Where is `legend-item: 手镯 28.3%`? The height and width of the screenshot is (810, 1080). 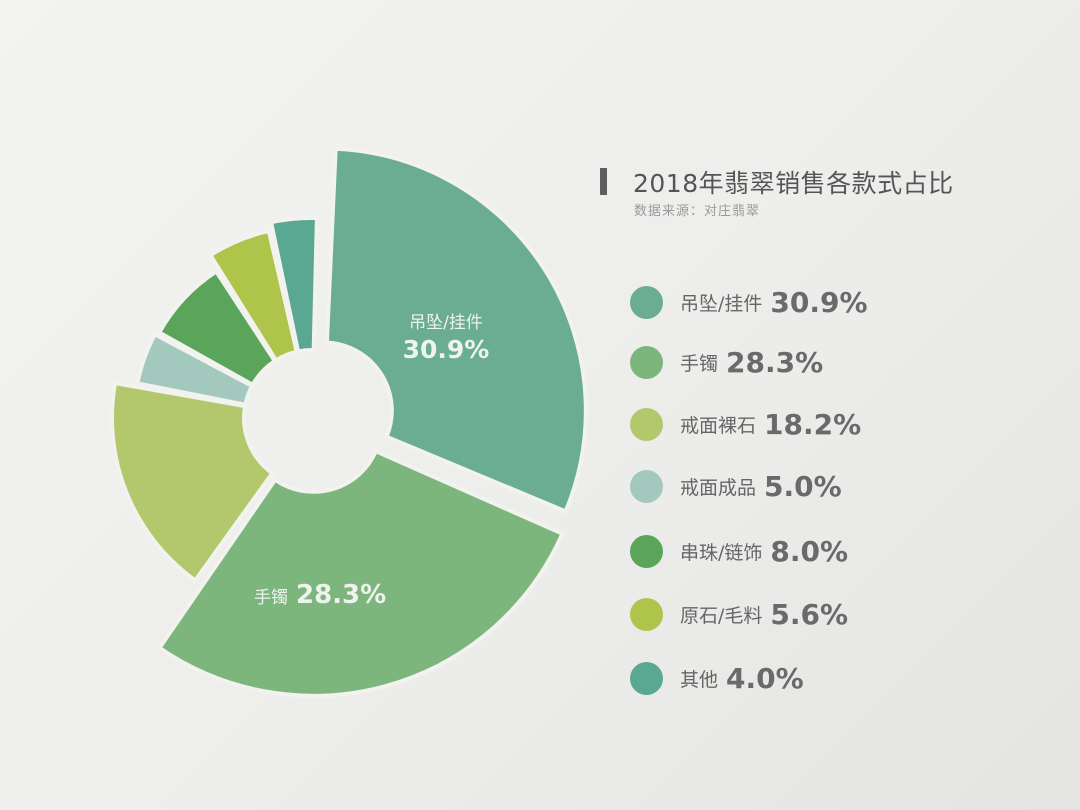 legend-item: 手镯 28.3% is located at coordinates (726, 362).